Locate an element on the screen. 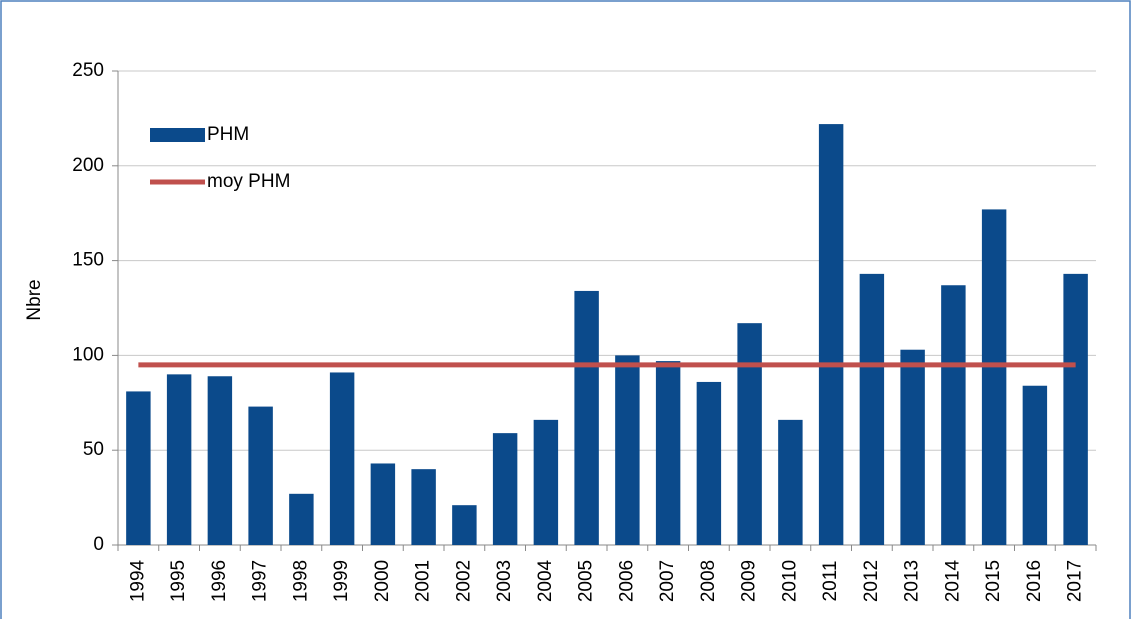 This screenshot has width=1131, height=619. legend-label: moy PHM is located at coordinates (248, 181).